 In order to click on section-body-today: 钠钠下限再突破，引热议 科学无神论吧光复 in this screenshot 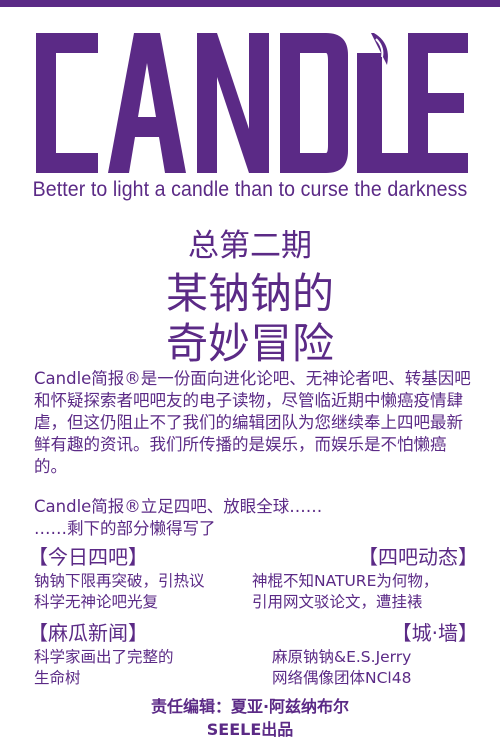, I will do `click(119, 591)`.